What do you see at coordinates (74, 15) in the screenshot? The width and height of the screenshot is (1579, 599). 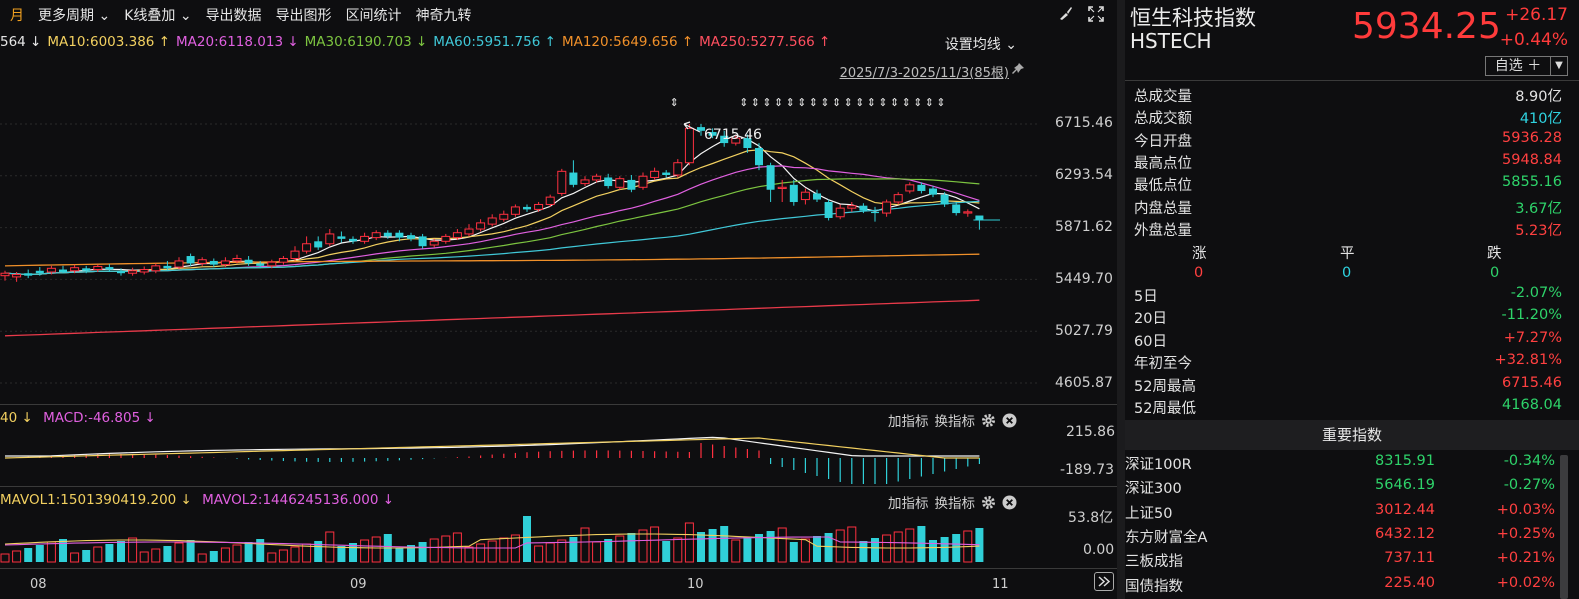 I see `more-periods-dropdown: 更多周期 ⌄` at bounding box center [74, 15].